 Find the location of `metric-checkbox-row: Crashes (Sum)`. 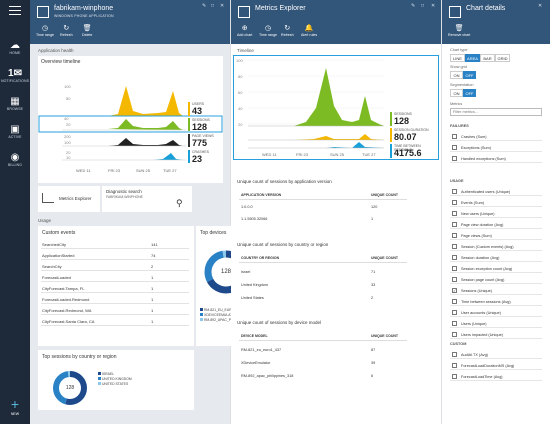

metric-checkbox-row: Crashes (Sum) is located at coordinates (496, 136).